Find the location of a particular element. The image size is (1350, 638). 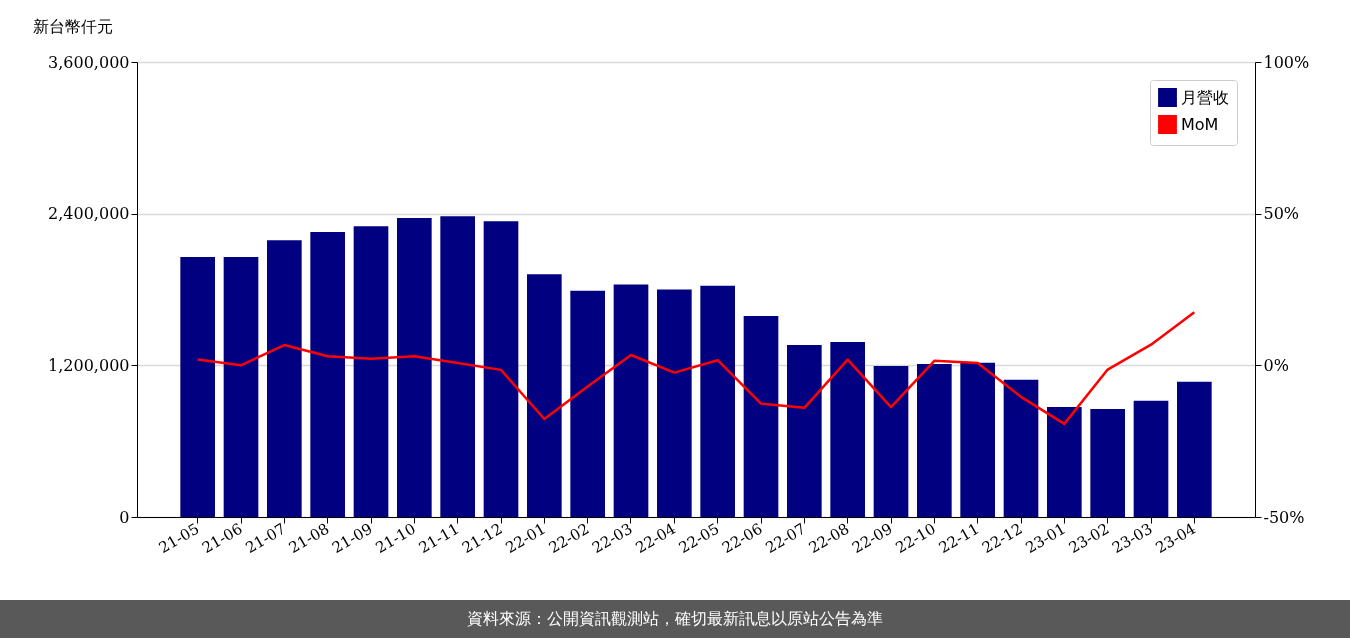

y2-tick-label: 50% is located at coordinates (1281, 214).